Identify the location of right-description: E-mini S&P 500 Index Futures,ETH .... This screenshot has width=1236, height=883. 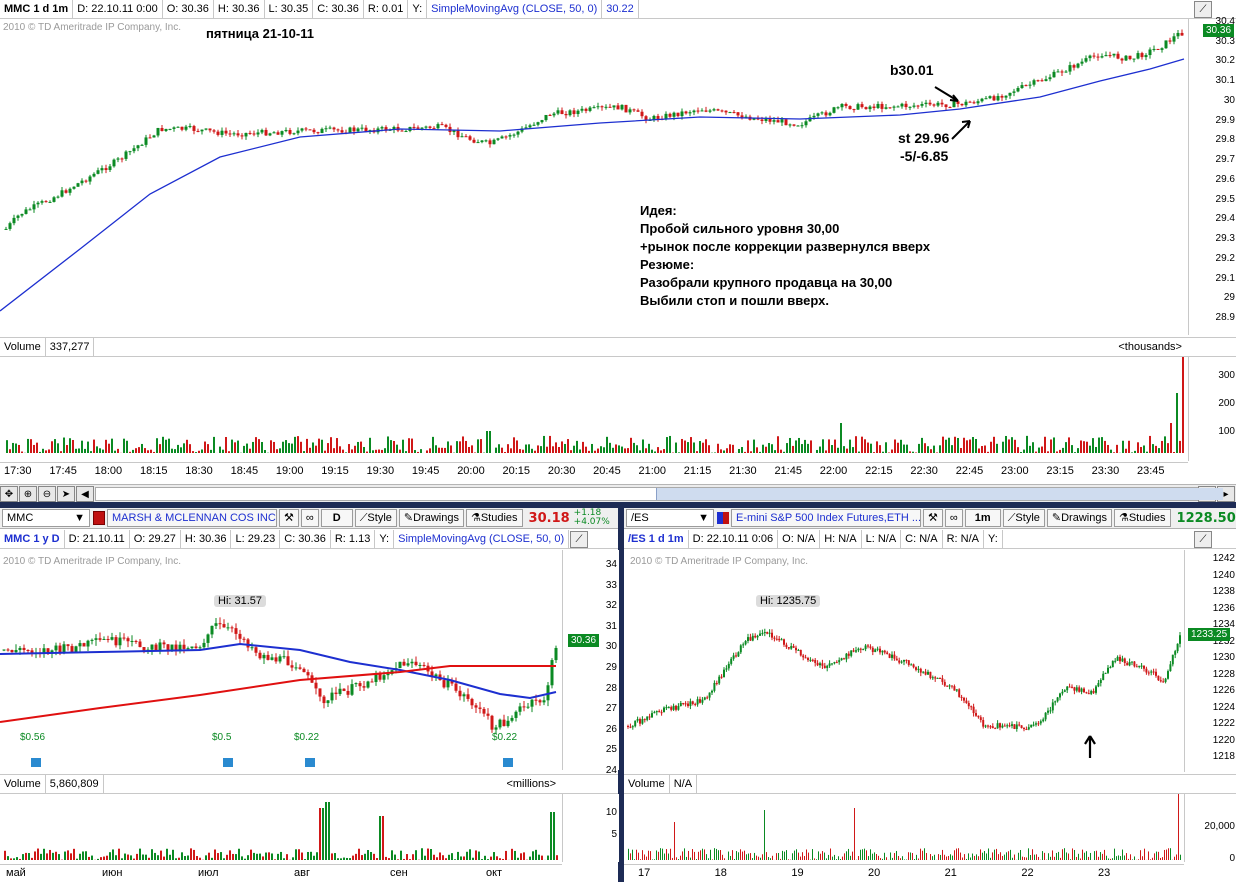
(826, 518).